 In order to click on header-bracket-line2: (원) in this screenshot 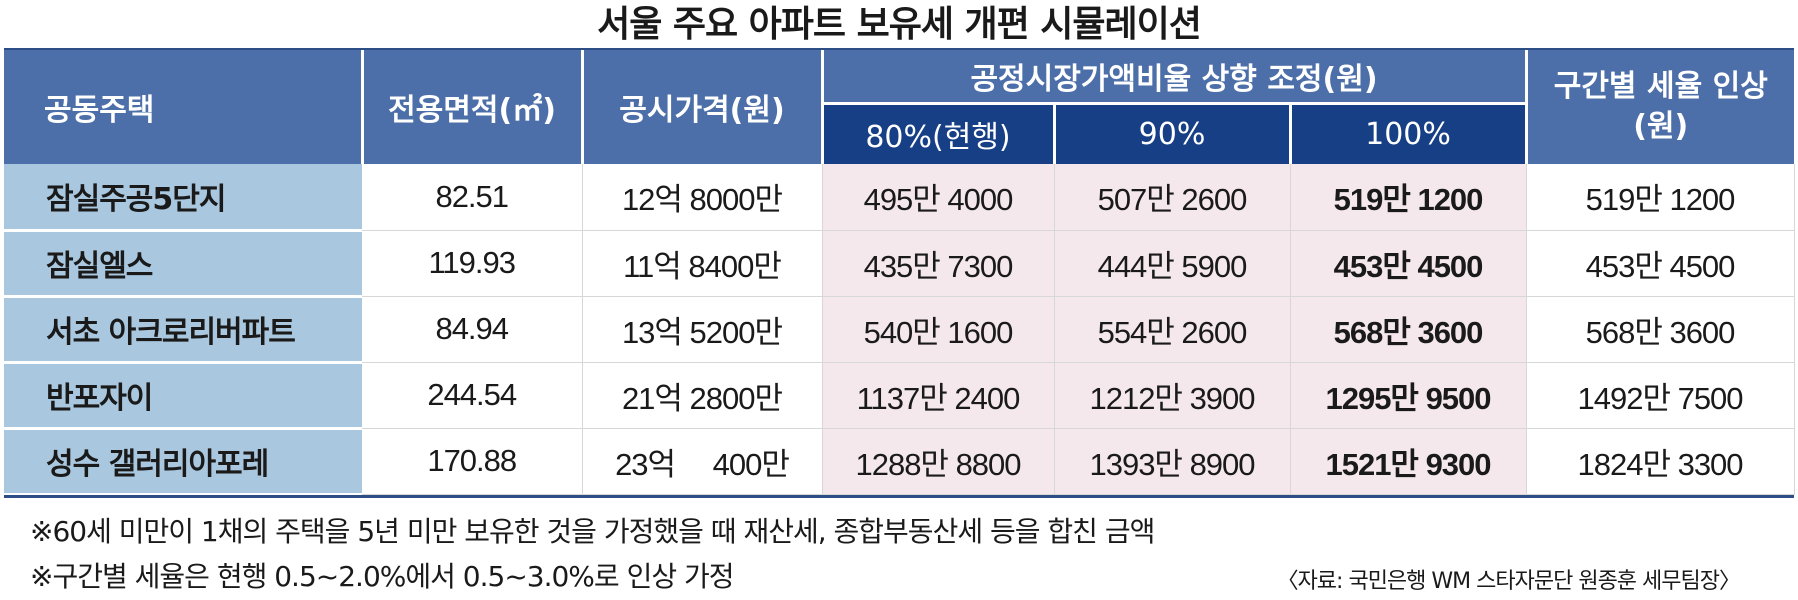, I will do `click(1661, 126)`.